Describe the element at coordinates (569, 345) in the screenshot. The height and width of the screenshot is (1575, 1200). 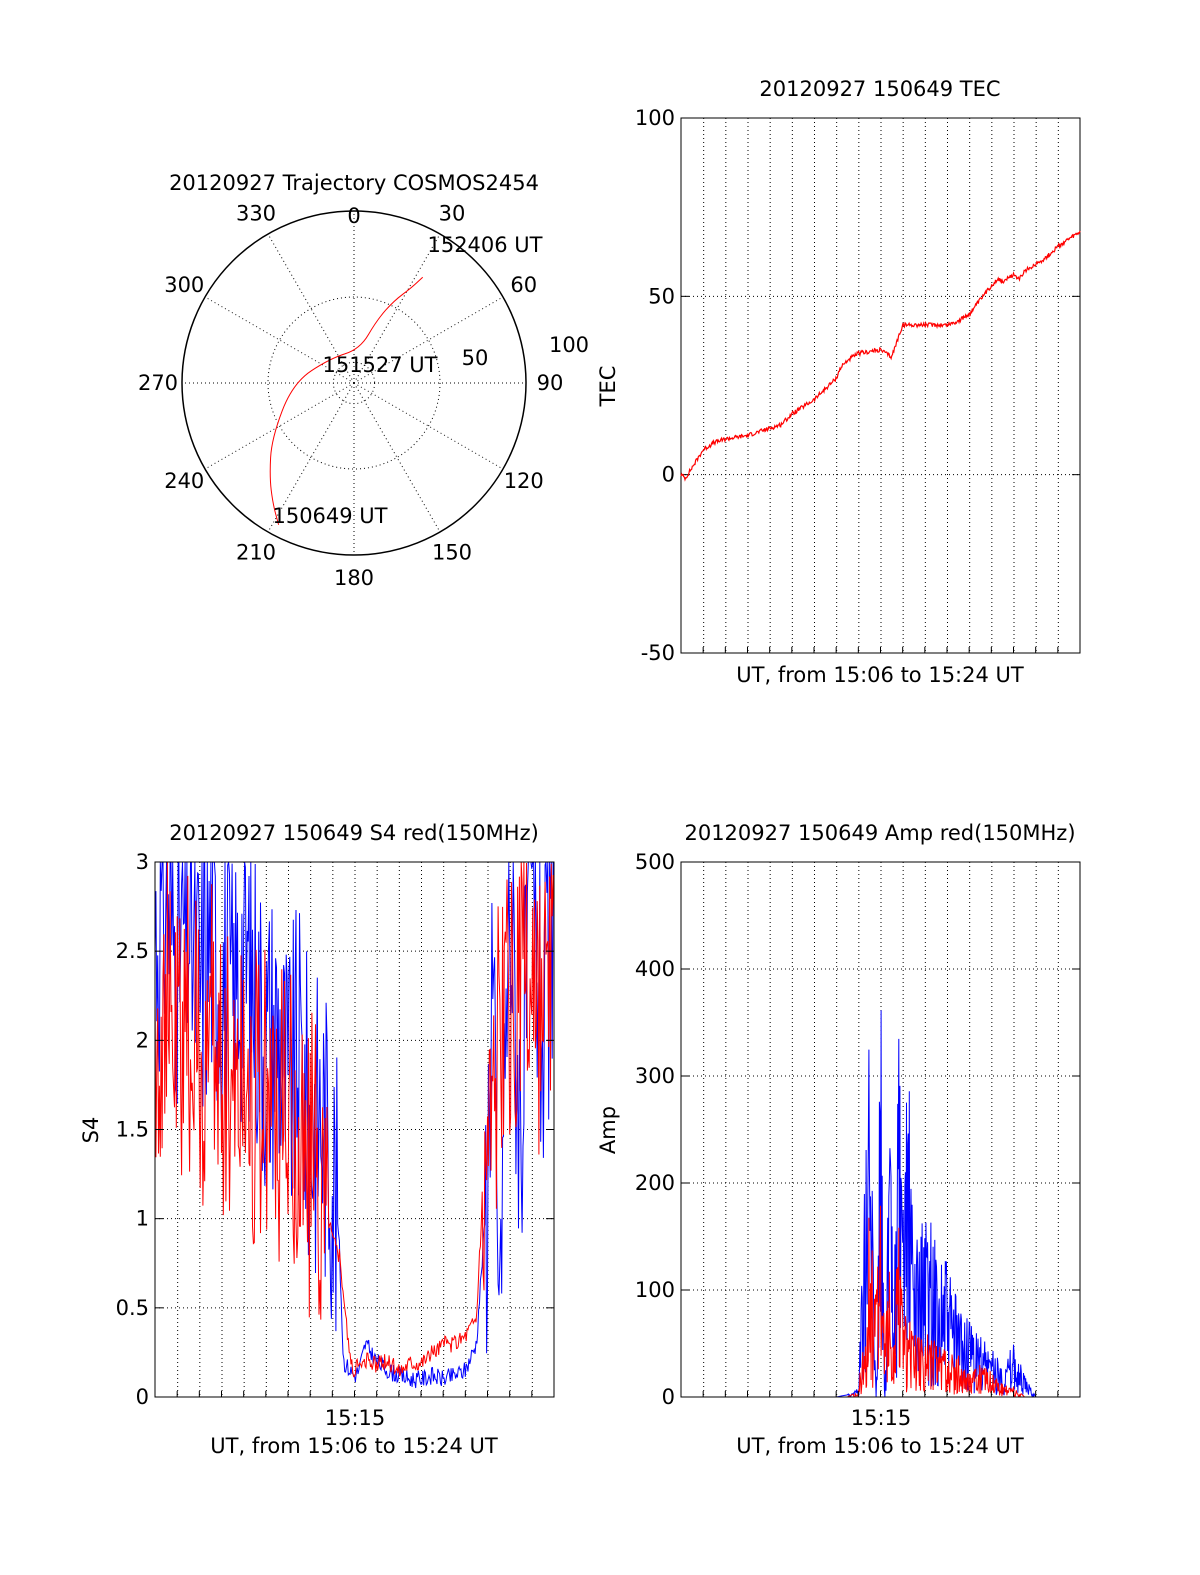
I see `polar-radius-label: 100` at that location.